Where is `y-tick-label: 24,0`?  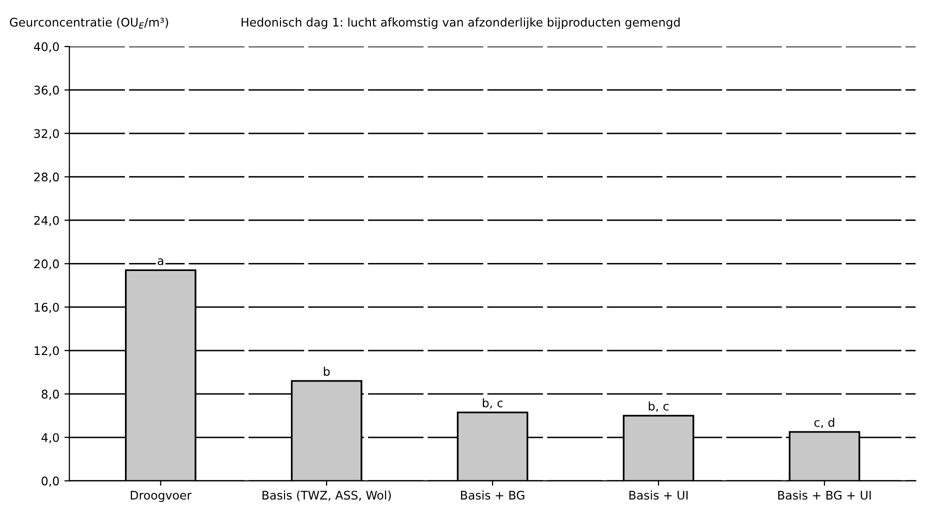 y-tick-label: 24,0 is located at coordinates (46, 221).